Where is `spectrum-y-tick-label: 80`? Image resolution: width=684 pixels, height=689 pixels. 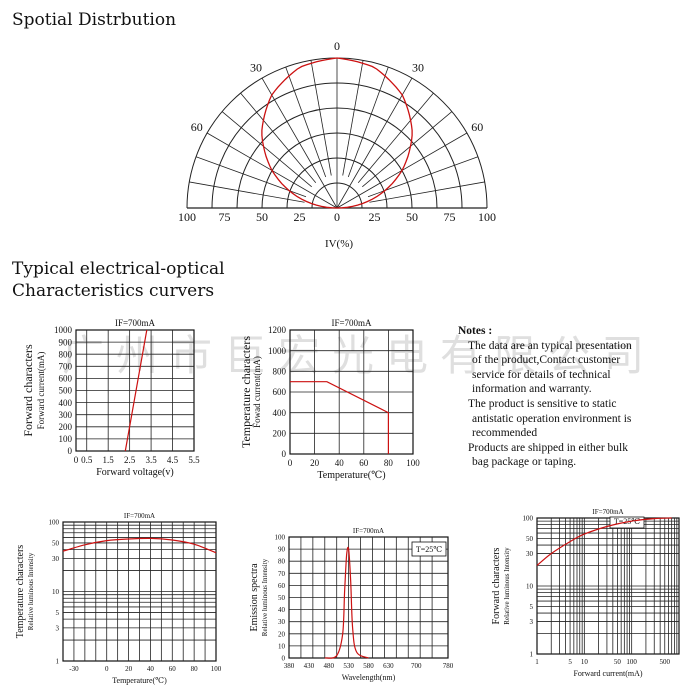 spectrum-y-tick-label: 80 is located at coordinates (282, 562).